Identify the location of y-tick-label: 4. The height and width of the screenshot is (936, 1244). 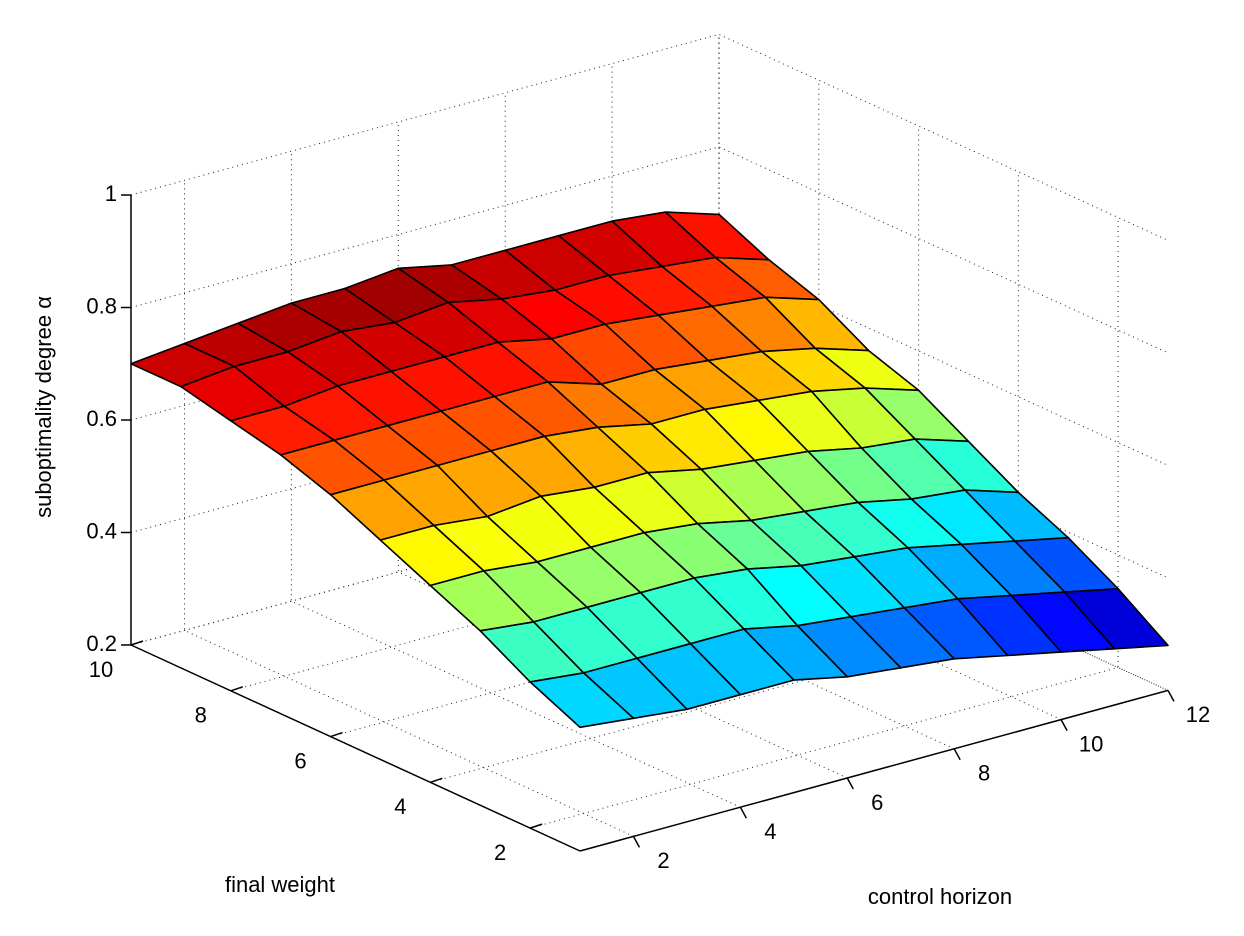
(400, 806).